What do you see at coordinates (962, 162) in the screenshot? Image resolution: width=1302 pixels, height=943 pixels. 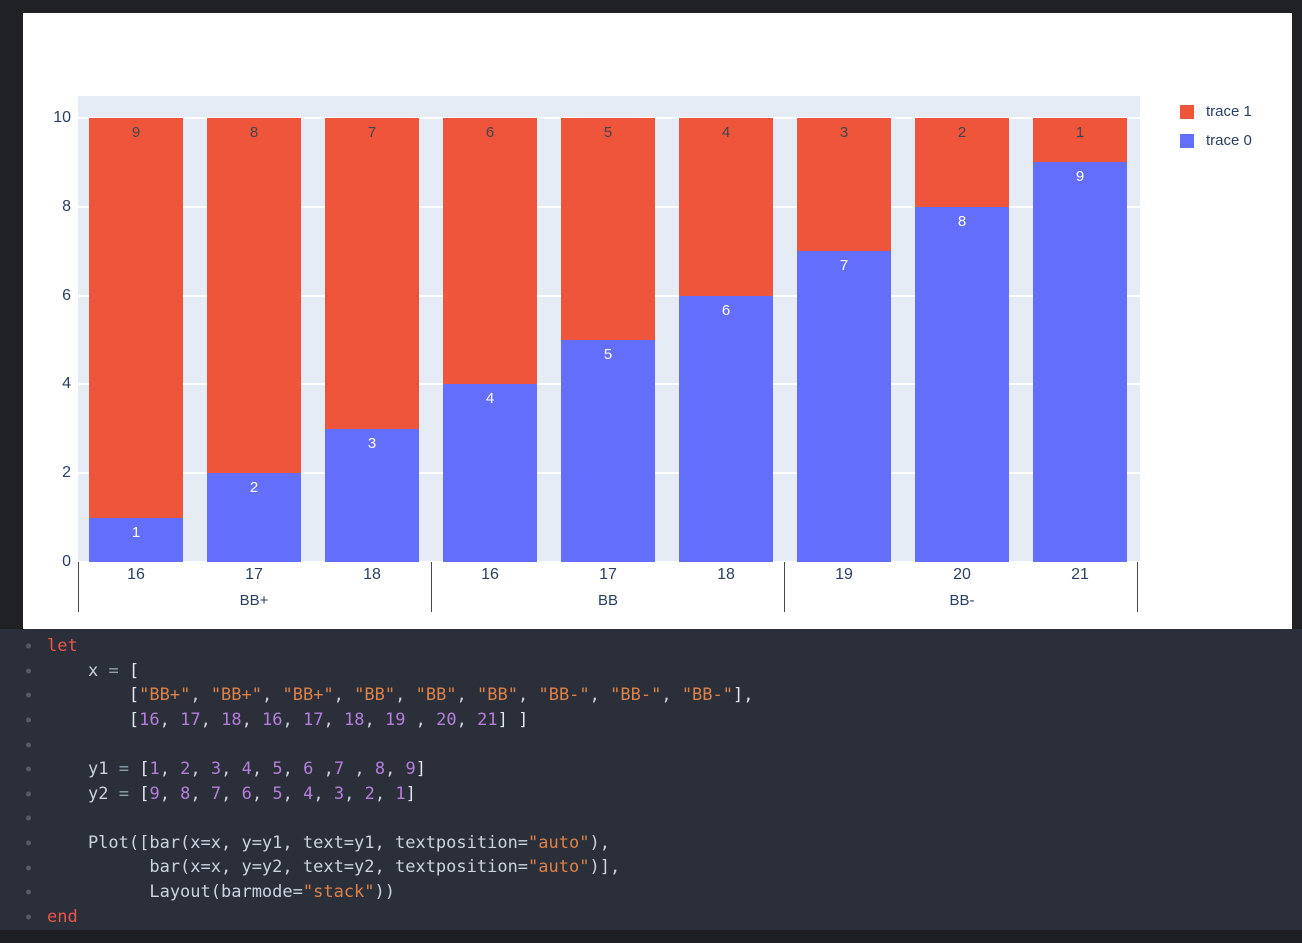 I see `bar-trace1-BB--20: 2` at bounding box center [962, 162].